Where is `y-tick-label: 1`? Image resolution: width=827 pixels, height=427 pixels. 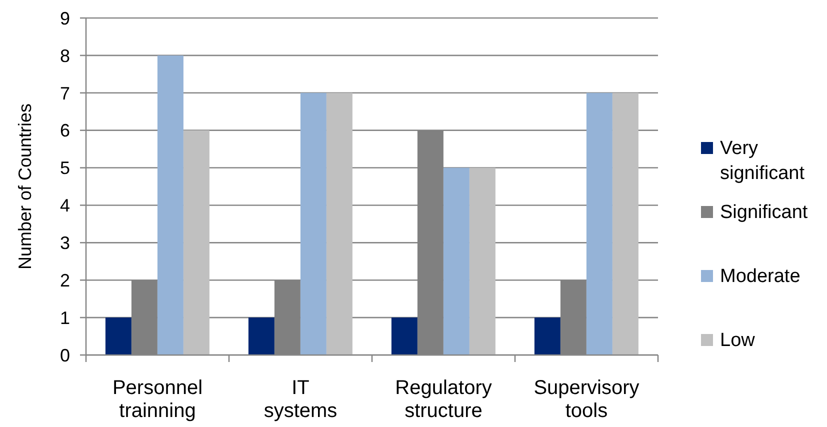 y-tick-label: 1 is located at coordinates (65, 318).